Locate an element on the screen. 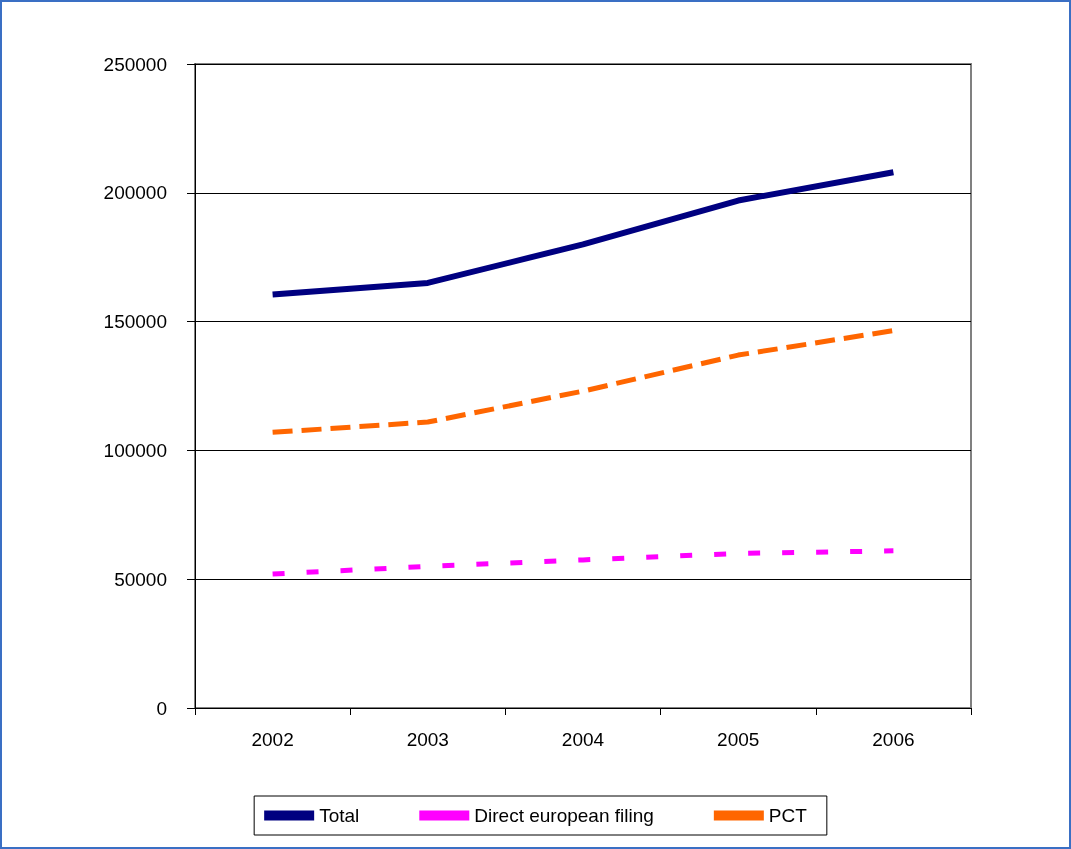 Image resolution: width=1071 pixels, height=849 pixels. y-tick-label: 200000 is located at coordinates (135, 193).